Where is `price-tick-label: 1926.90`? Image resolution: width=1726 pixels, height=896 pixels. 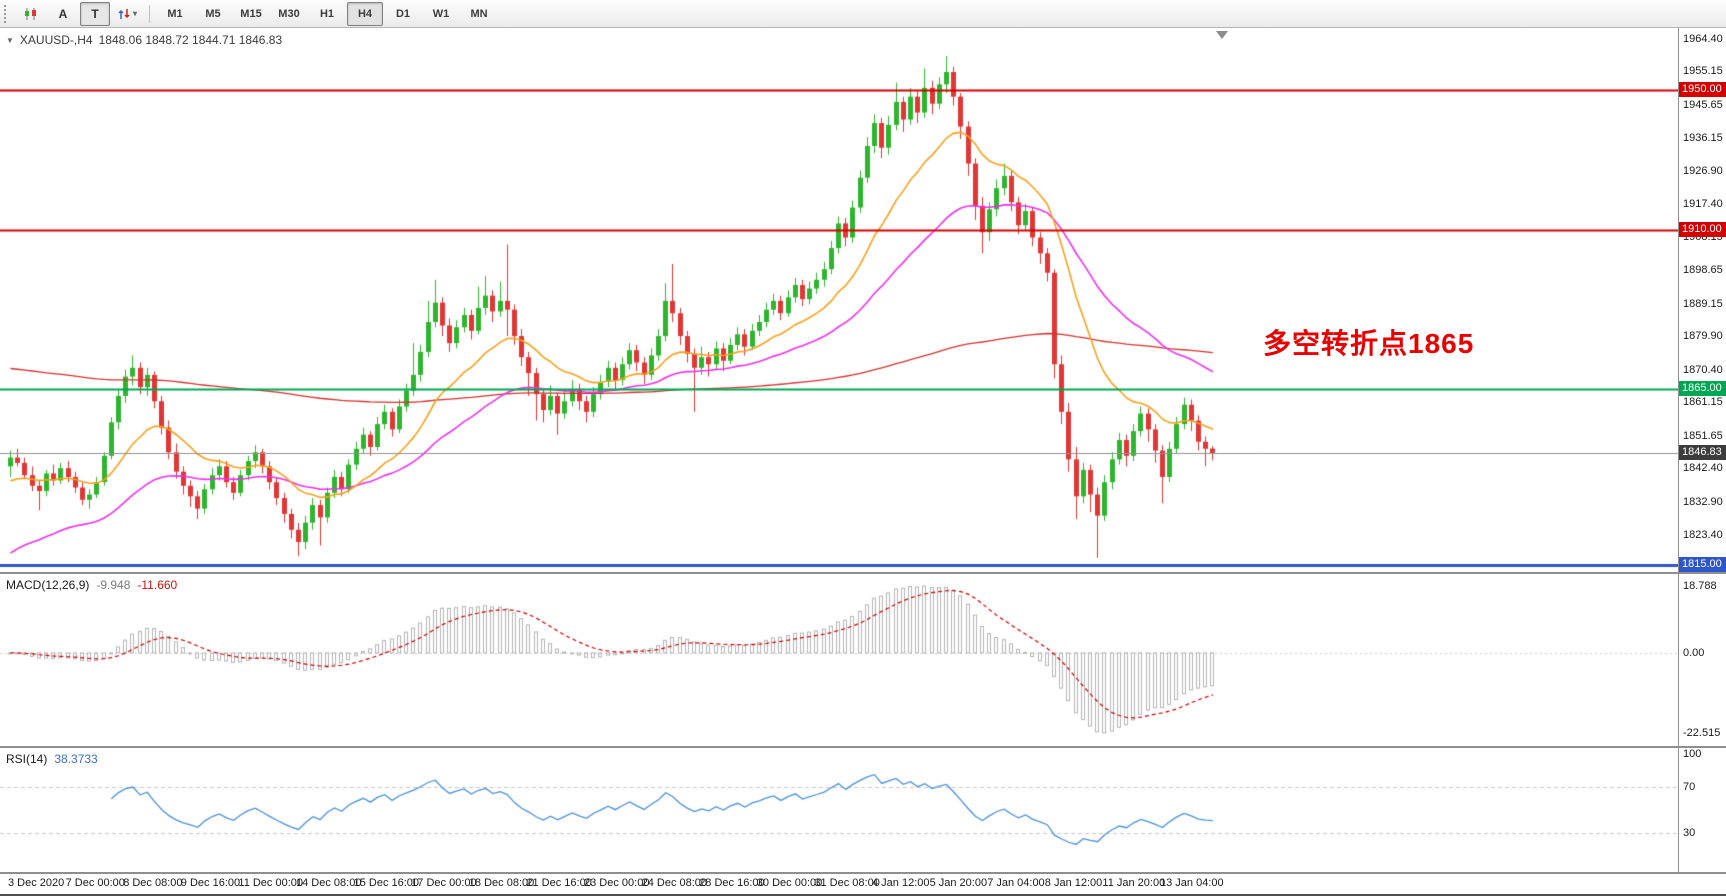 price-tick-label: 1926.90 is located at coordinates (1703, 170).